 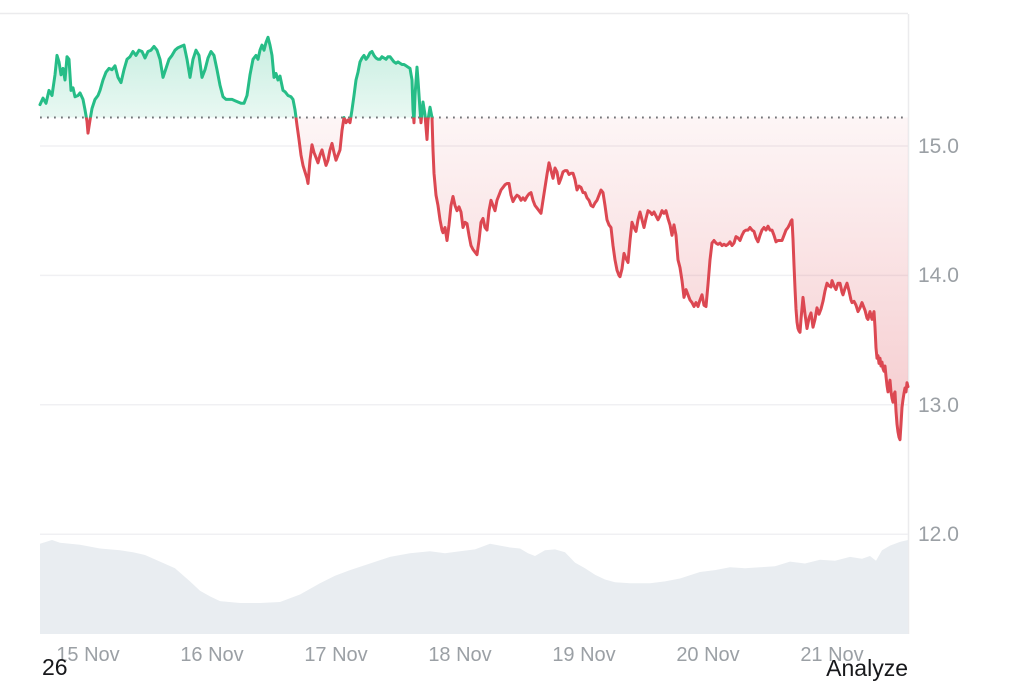 What do you see at coordinates (938, 535) in the screenshot?
I see `y-tick-label: 12.0` at bounding box center [938, 535].